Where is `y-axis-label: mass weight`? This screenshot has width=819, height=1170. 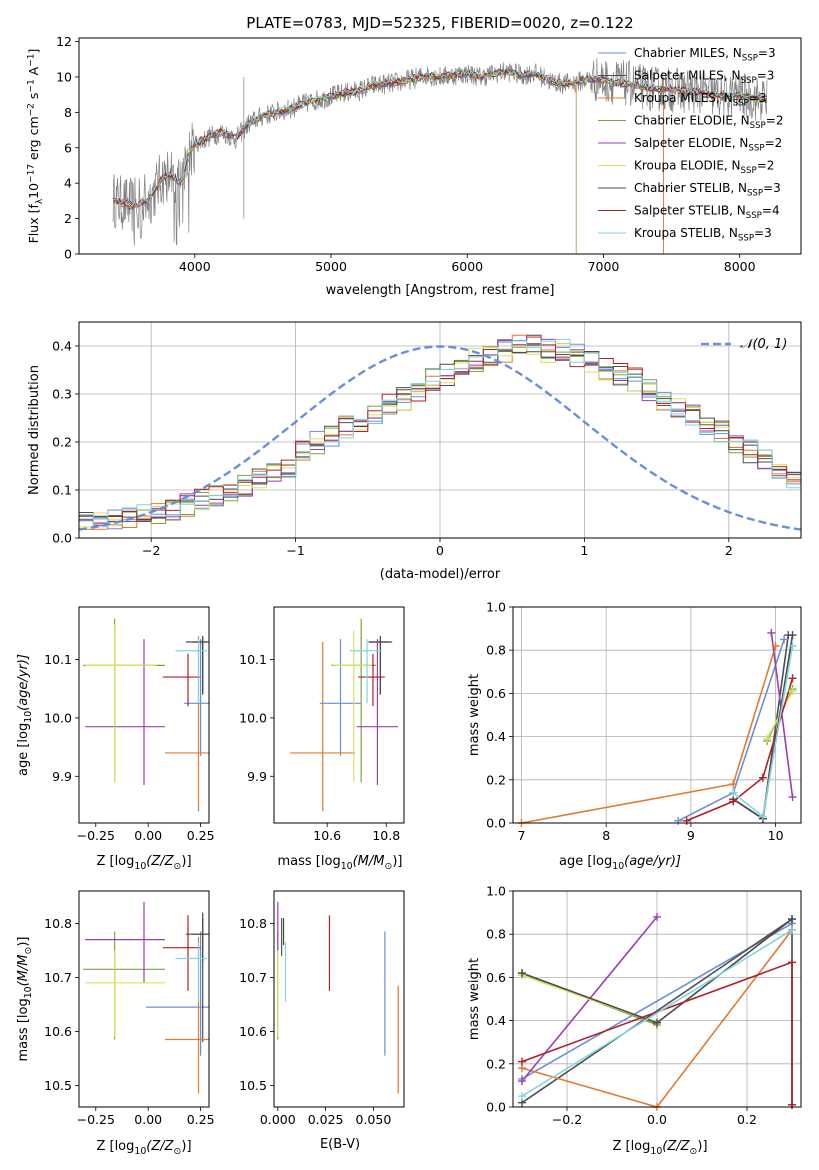 y-axis-label: mass weight is located at coordinates (474, 999).